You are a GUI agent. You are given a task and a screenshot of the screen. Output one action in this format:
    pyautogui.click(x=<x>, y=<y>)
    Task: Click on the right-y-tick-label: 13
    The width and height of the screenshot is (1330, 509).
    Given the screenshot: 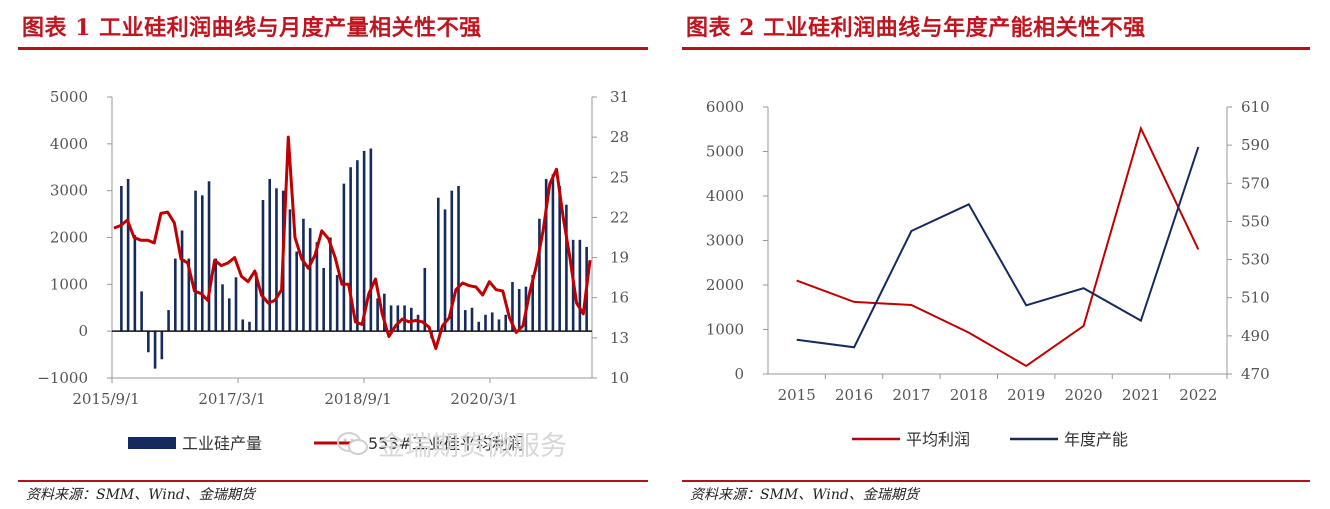 What is the action you would take?
    pyautogui.click(x=619, y=338)
    